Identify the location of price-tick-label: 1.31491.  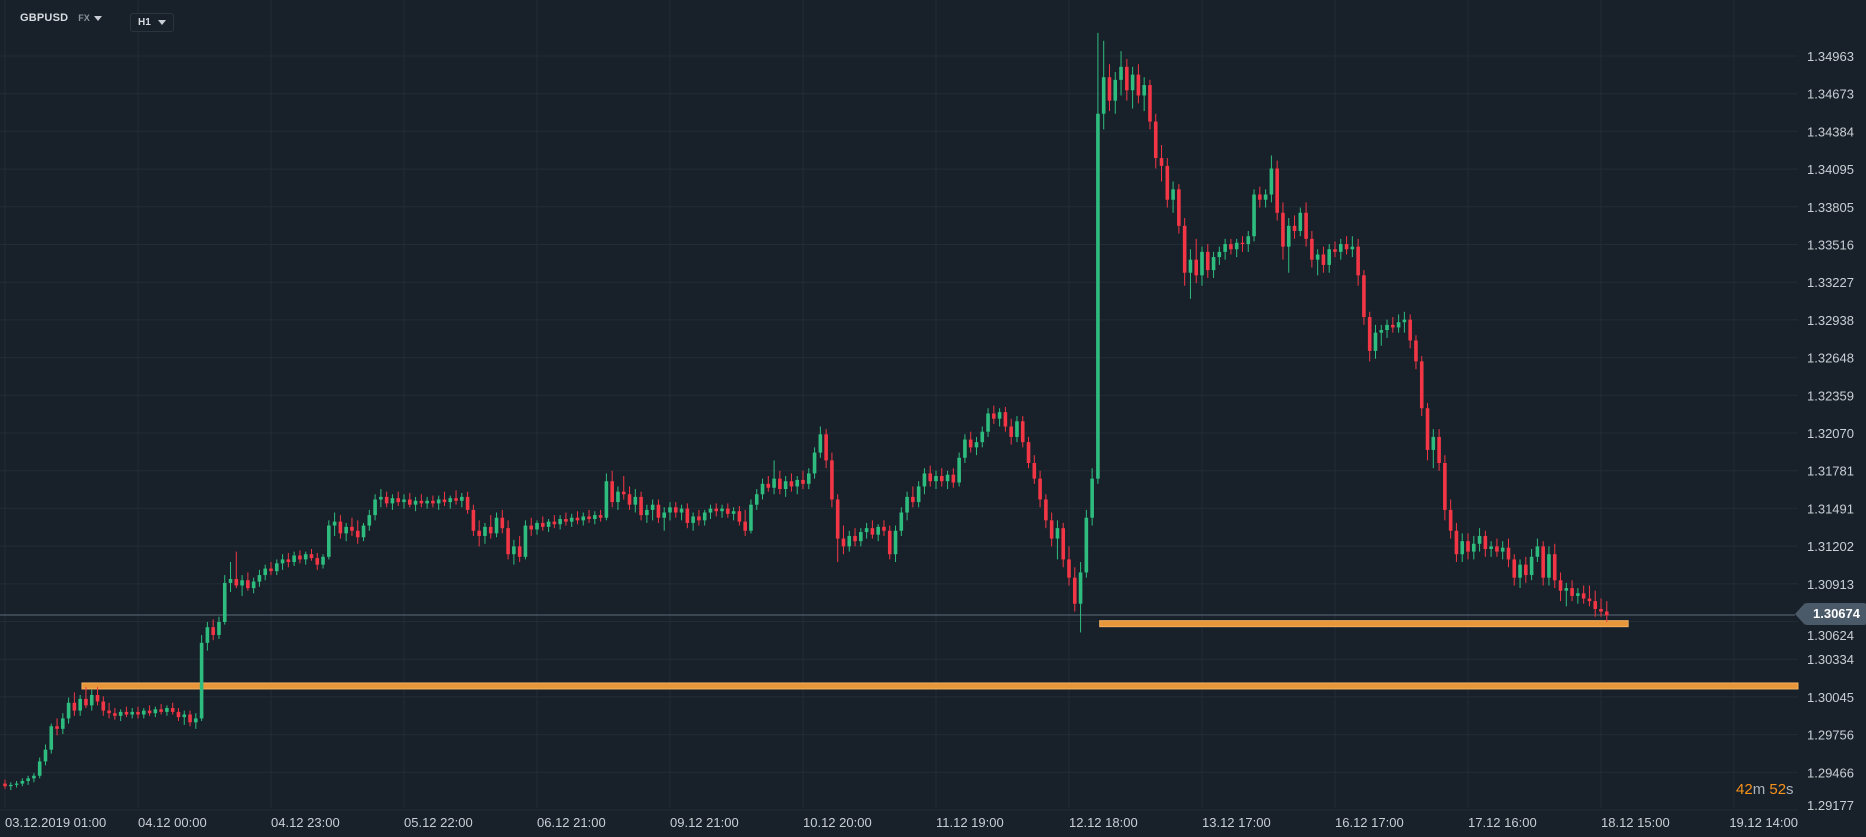
(1830, 508).